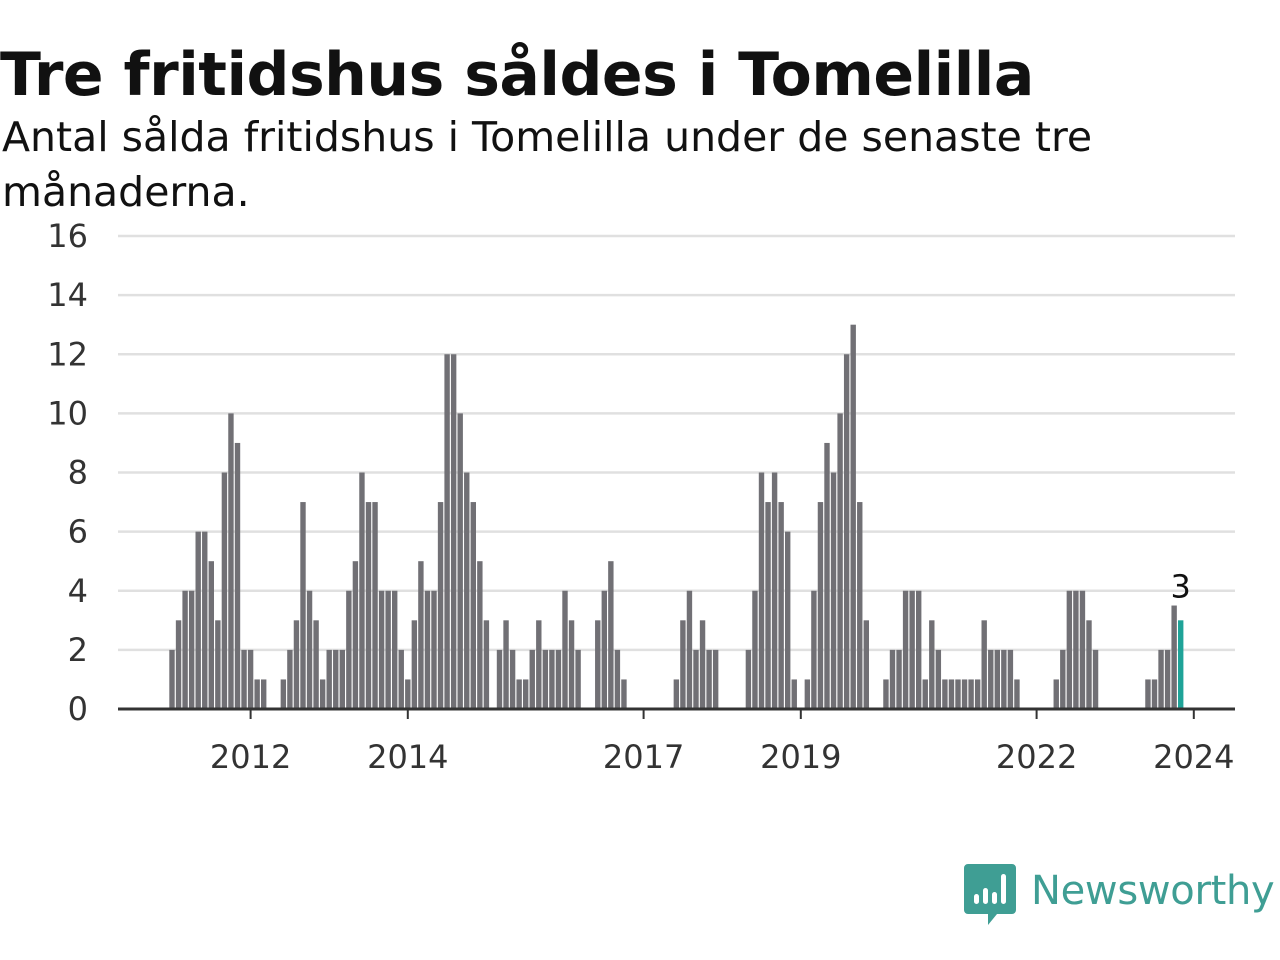 Image resolution: width=1280 pixels, height=960 pixels. Describe the element at coordinates (78, 473) in the screenshot. I see `y-tick-label: 8` at that location.